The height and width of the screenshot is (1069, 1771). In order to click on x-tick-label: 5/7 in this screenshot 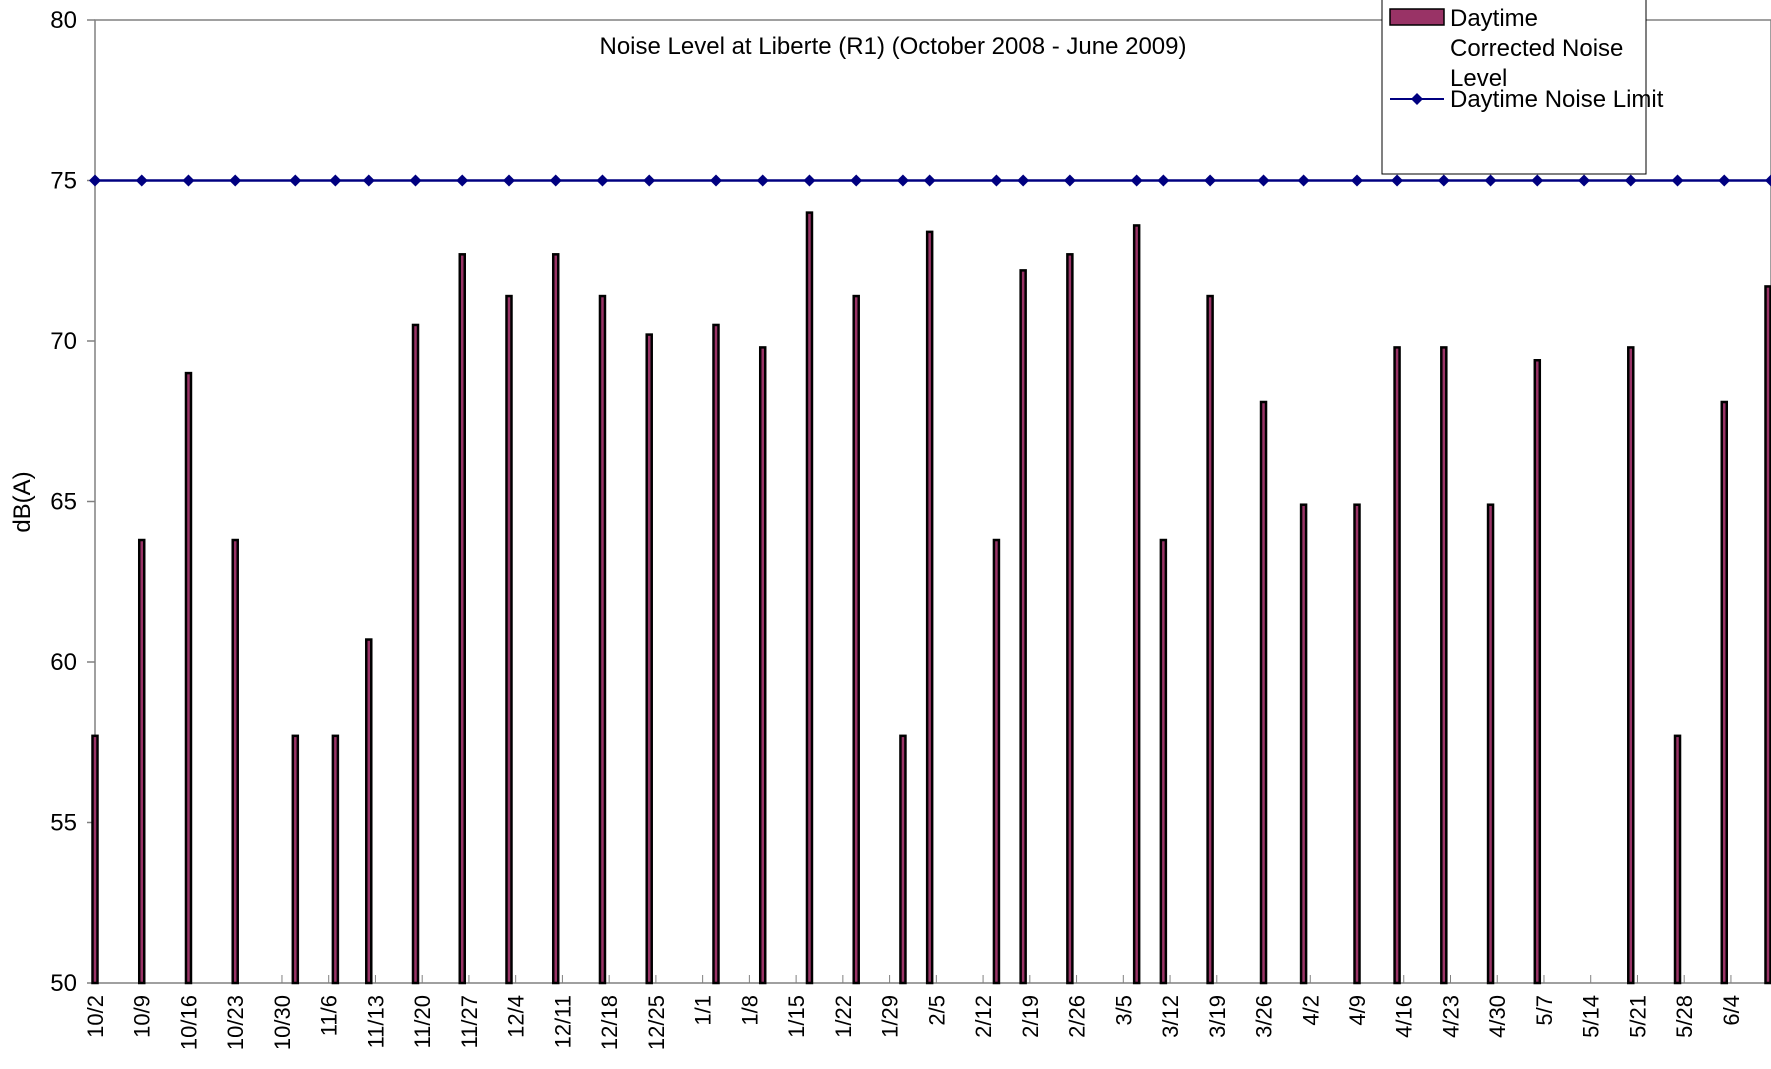, I will do `click(1544, 1010)`.